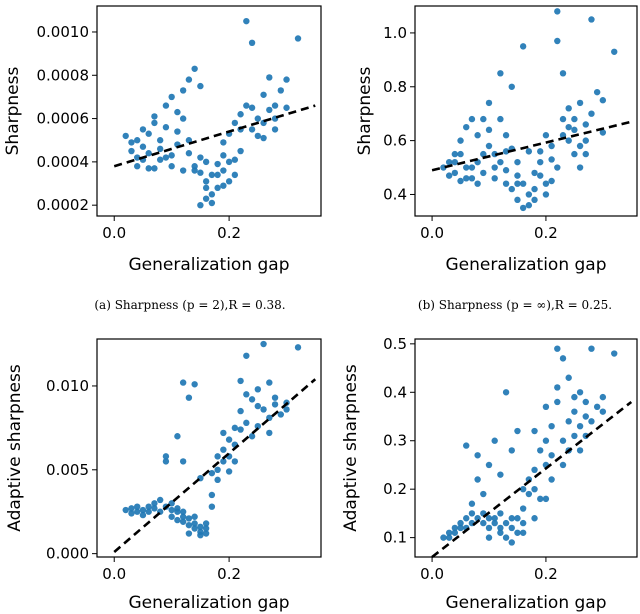 The width and height of the screenshot is (640, 614). I want to click on y-tick-label: 0.3, so click(395, 441).